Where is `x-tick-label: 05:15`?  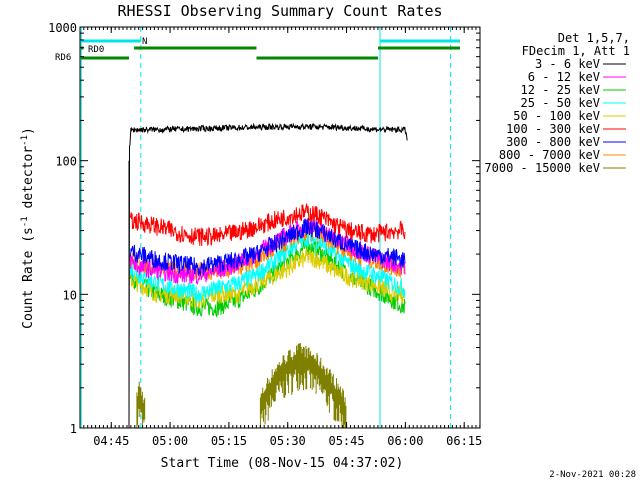 x-tick-label: 05:15 is located at coordinates (229, 441).